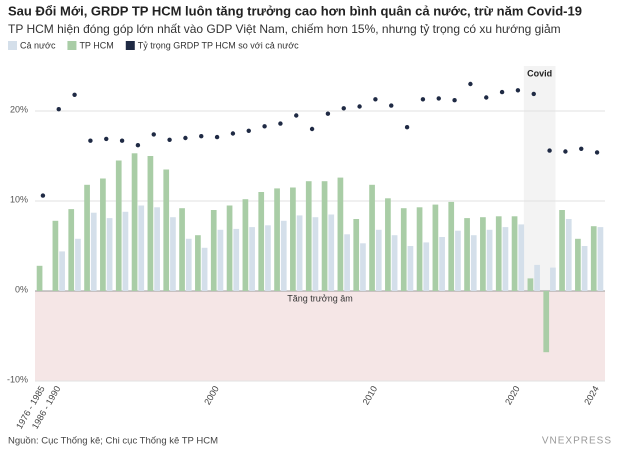  What do you see at coordinates (17, 379) in the screenshot?
I see `y-tick-label: -10%` at bounding box center [17, 379].